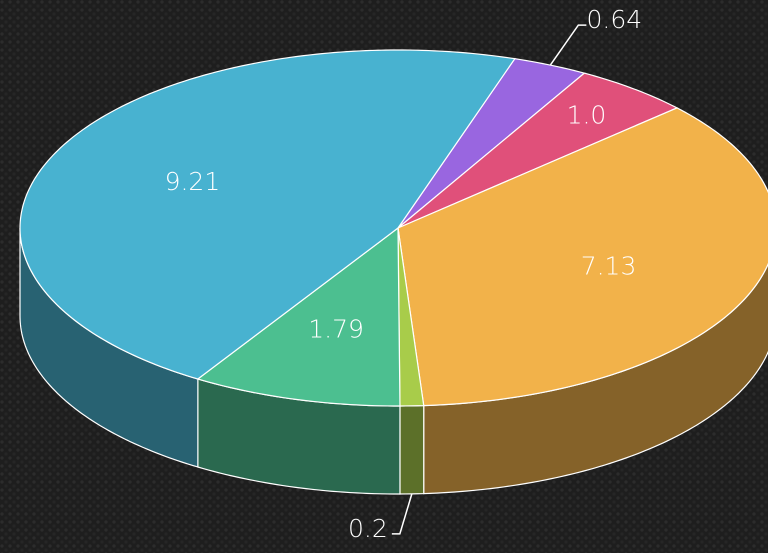  I want to click on data-label: 1.79, so click(336, 329).